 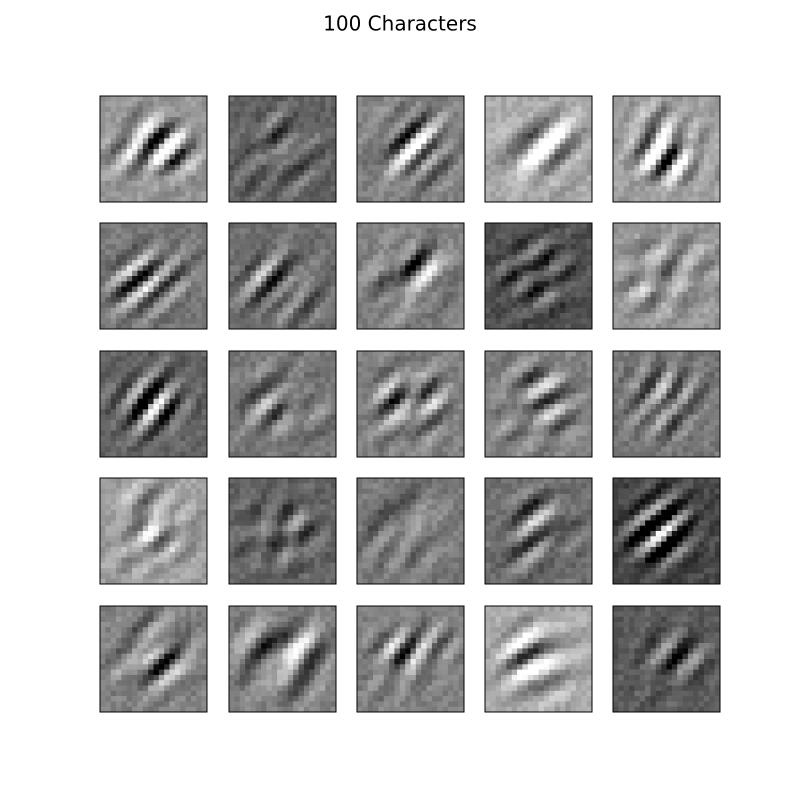 What do you see at coordinates (666, 276) in the screenshot?
I see `image-panel` at bounding box center [666, 276].